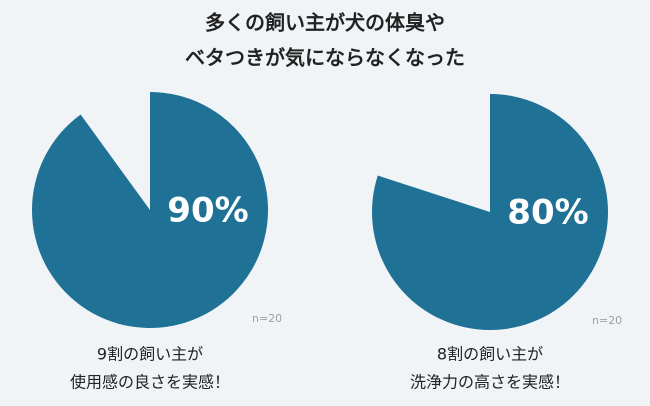 The width and height of the screenshot is (650, 406). I want to click on caption: 9割の飼い主が, so click(150, 354).